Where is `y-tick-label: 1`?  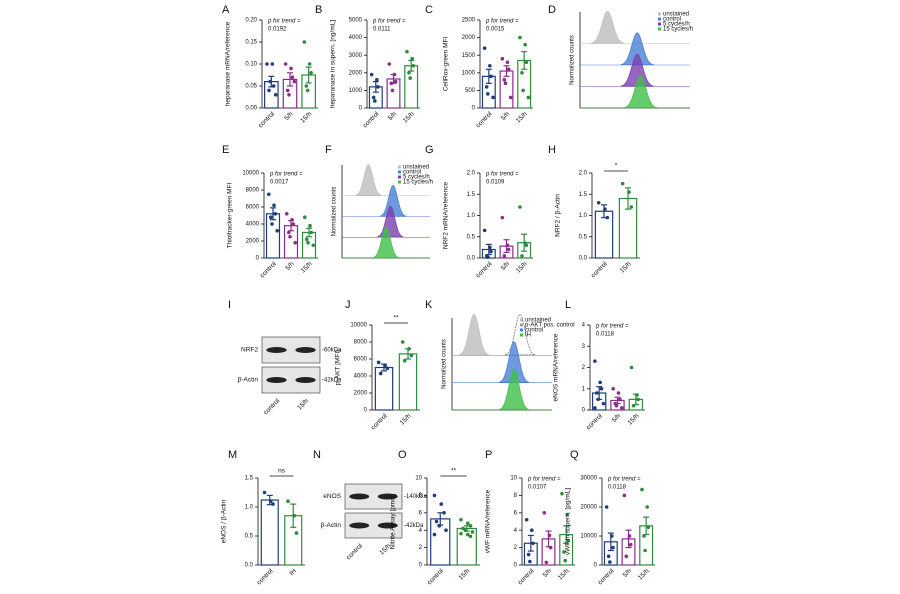
y-tick-label: 1 is located at coordinates (584, 389).